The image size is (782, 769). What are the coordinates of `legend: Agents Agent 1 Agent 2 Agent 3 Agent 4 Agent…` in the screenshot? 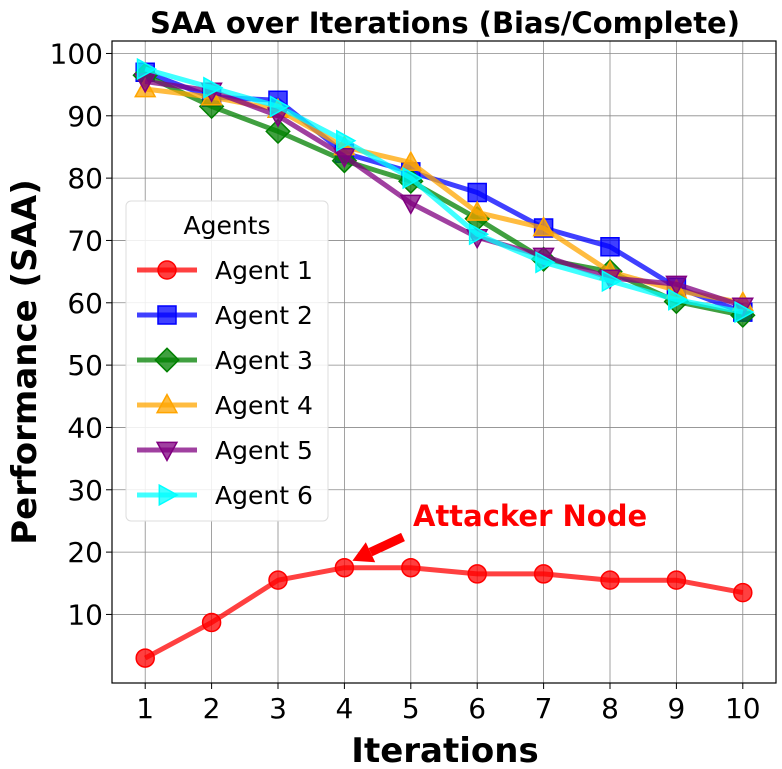 It's located at (227, 361).